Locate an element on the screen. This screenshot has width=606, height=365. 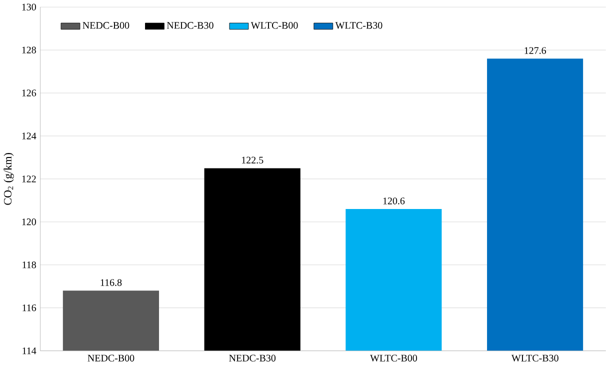
legend-label: WLTC-B00 is located at coordinates (274, 25).